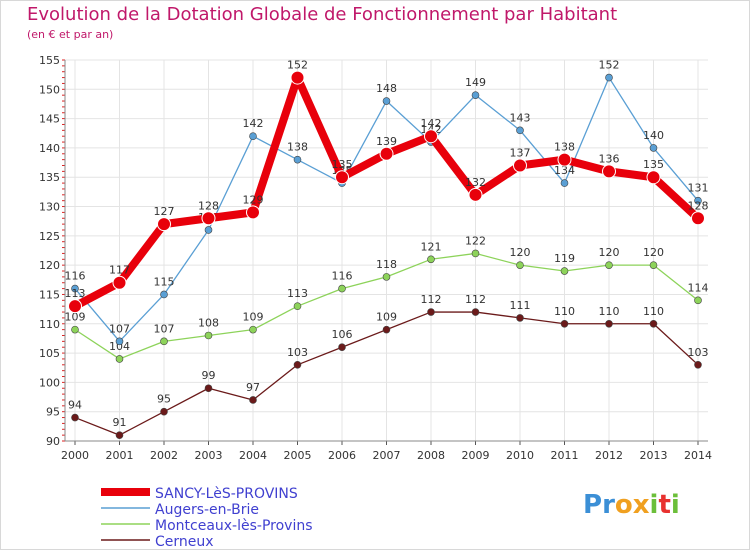  What do you see at coordinates (49, 324) in the screenshot?
I see `y-tick-label: 110` at bounding box center [49, 324].